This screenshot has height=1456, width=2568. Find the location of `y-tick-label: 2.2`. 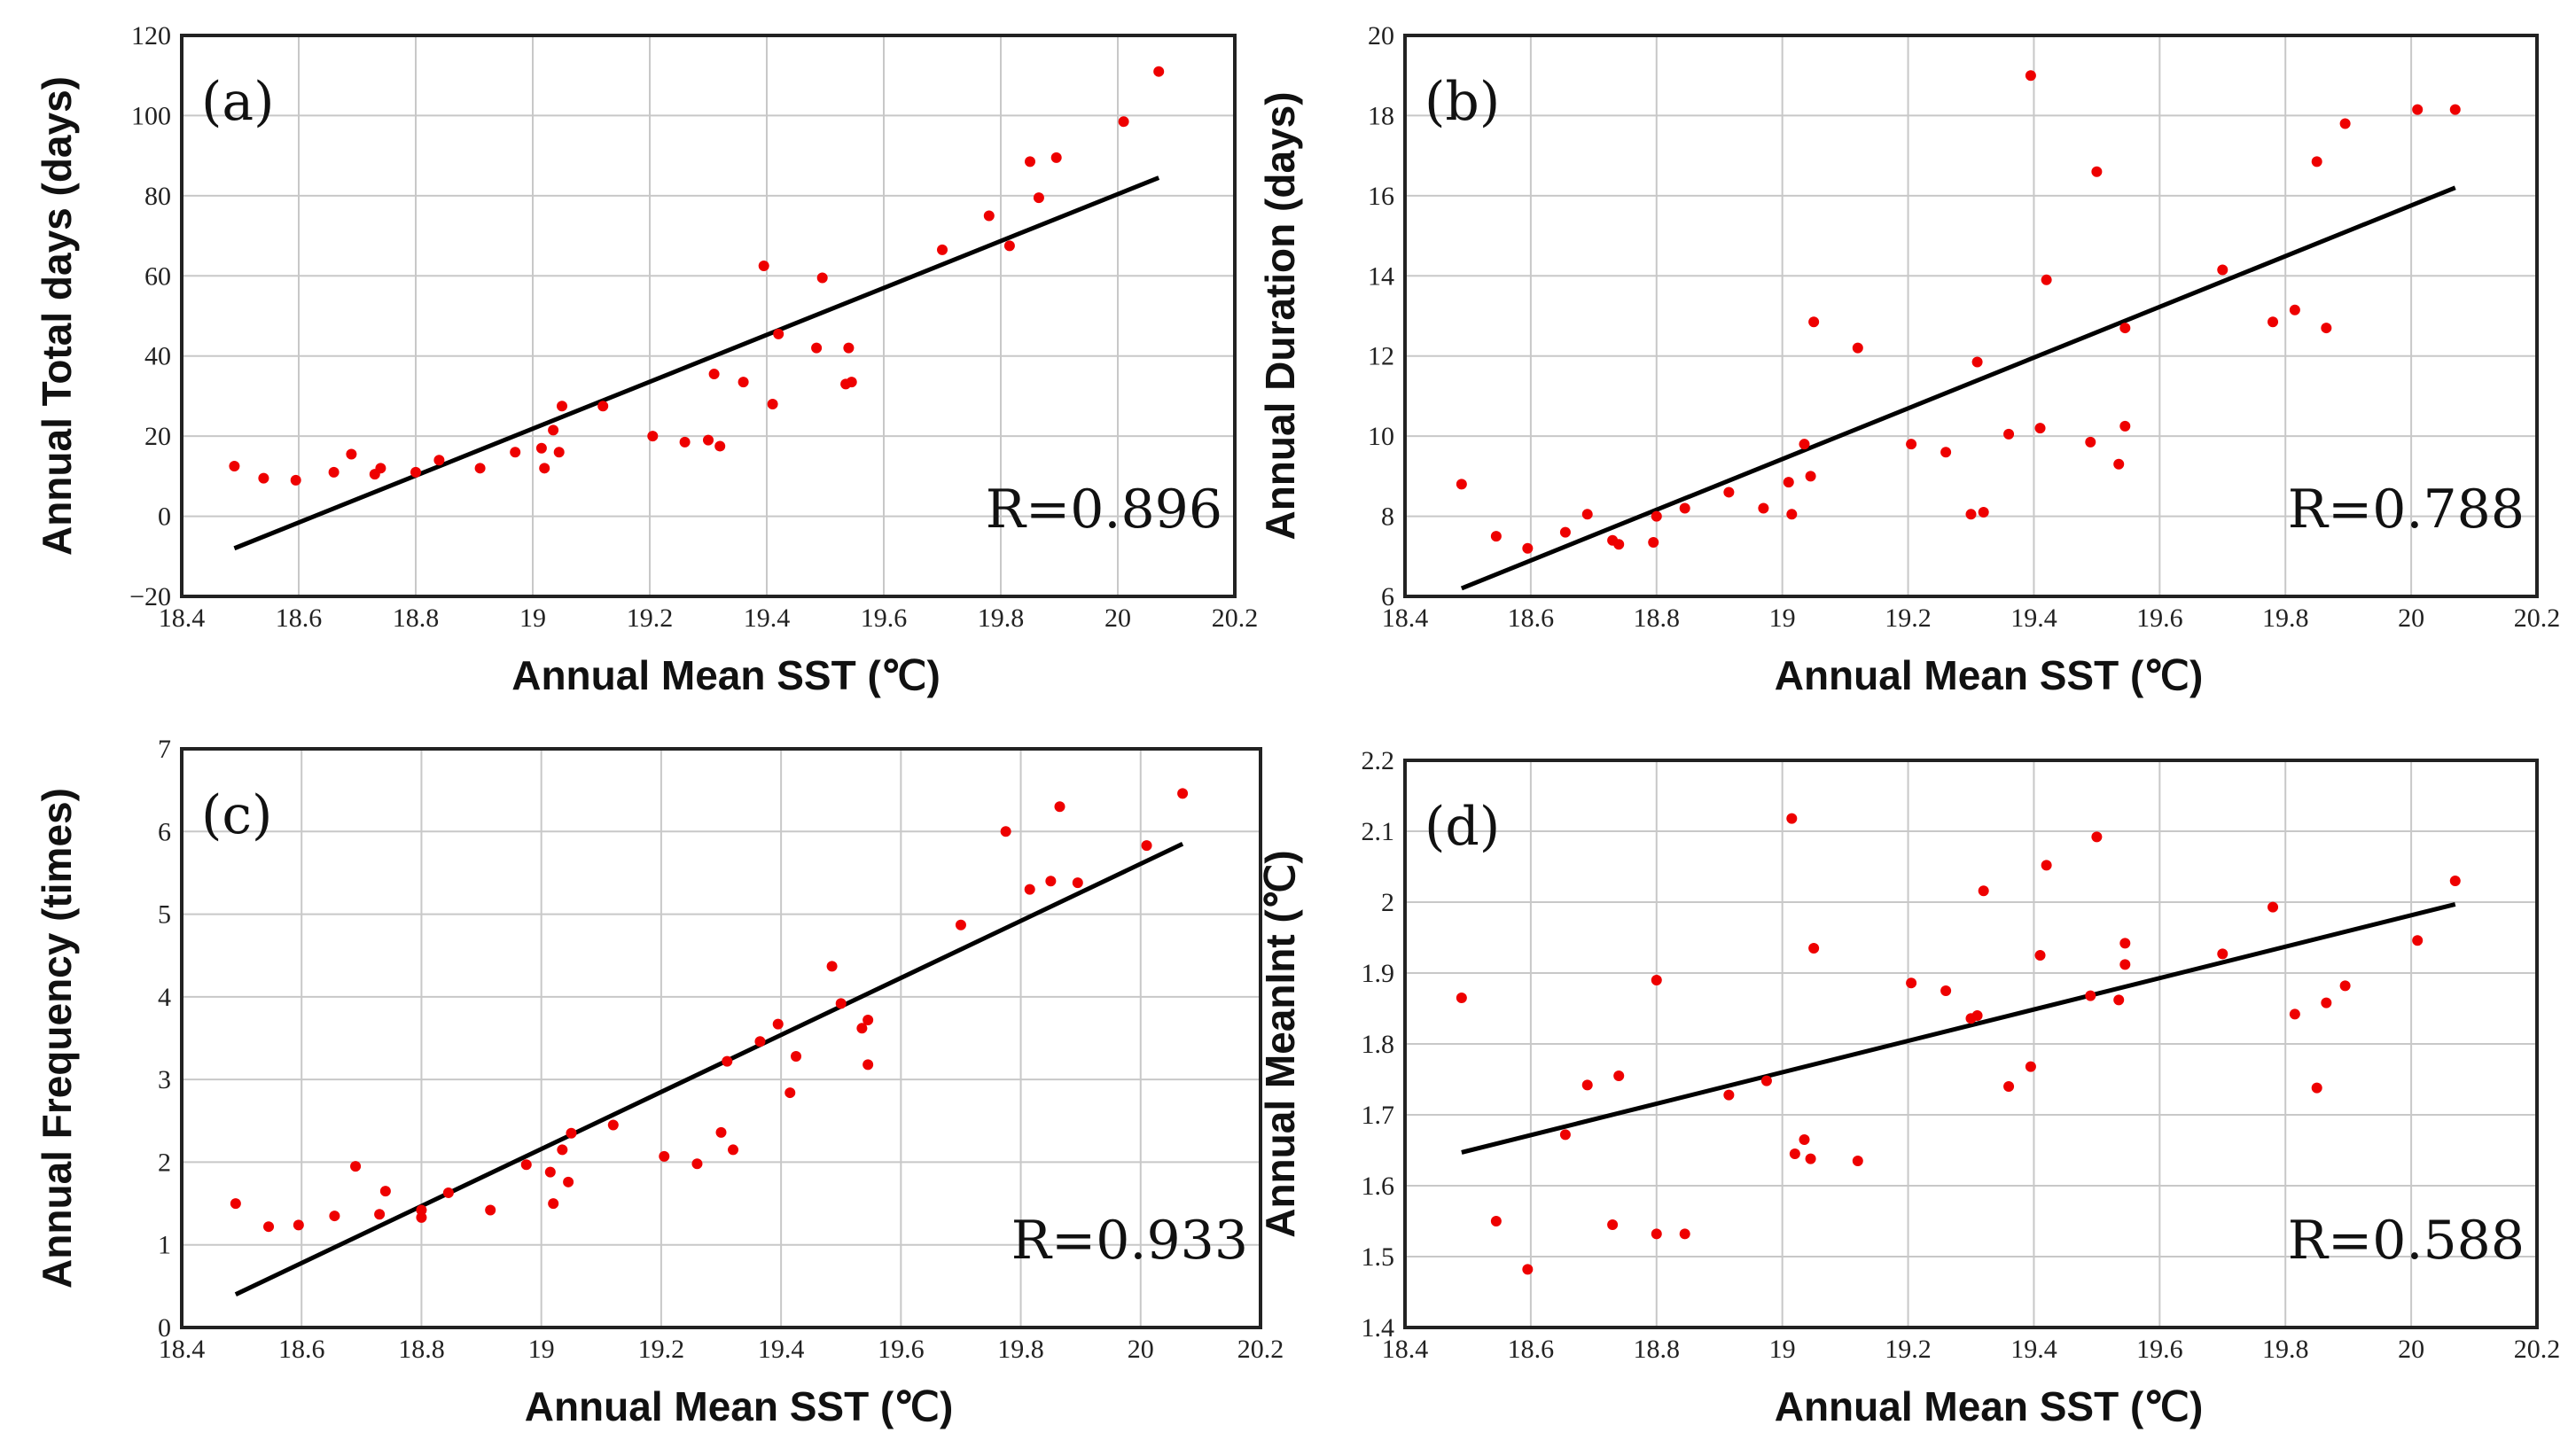

y-tick-label: 2.2 is located at coordinates (1378, 760).